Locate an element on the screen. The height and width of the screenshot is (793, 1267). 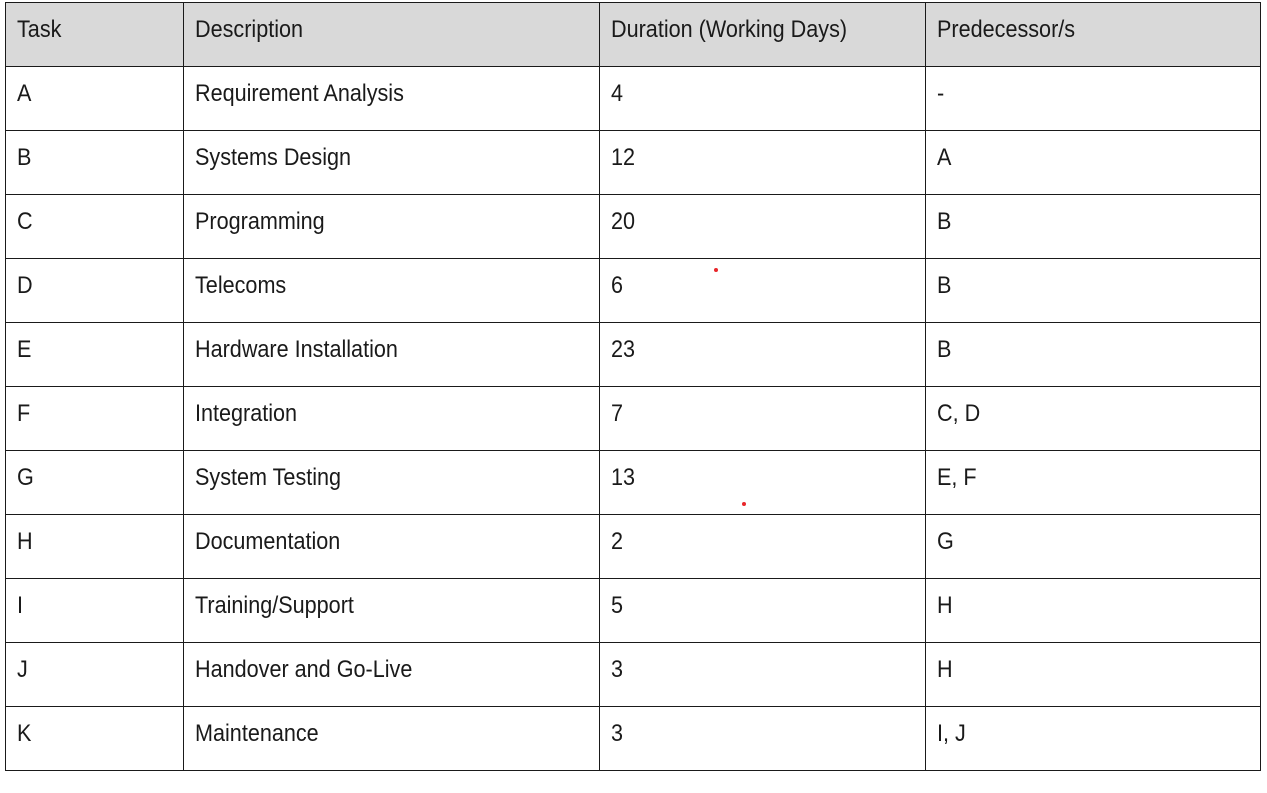
cell-duration: 6 is located at coordinates (762, 290).